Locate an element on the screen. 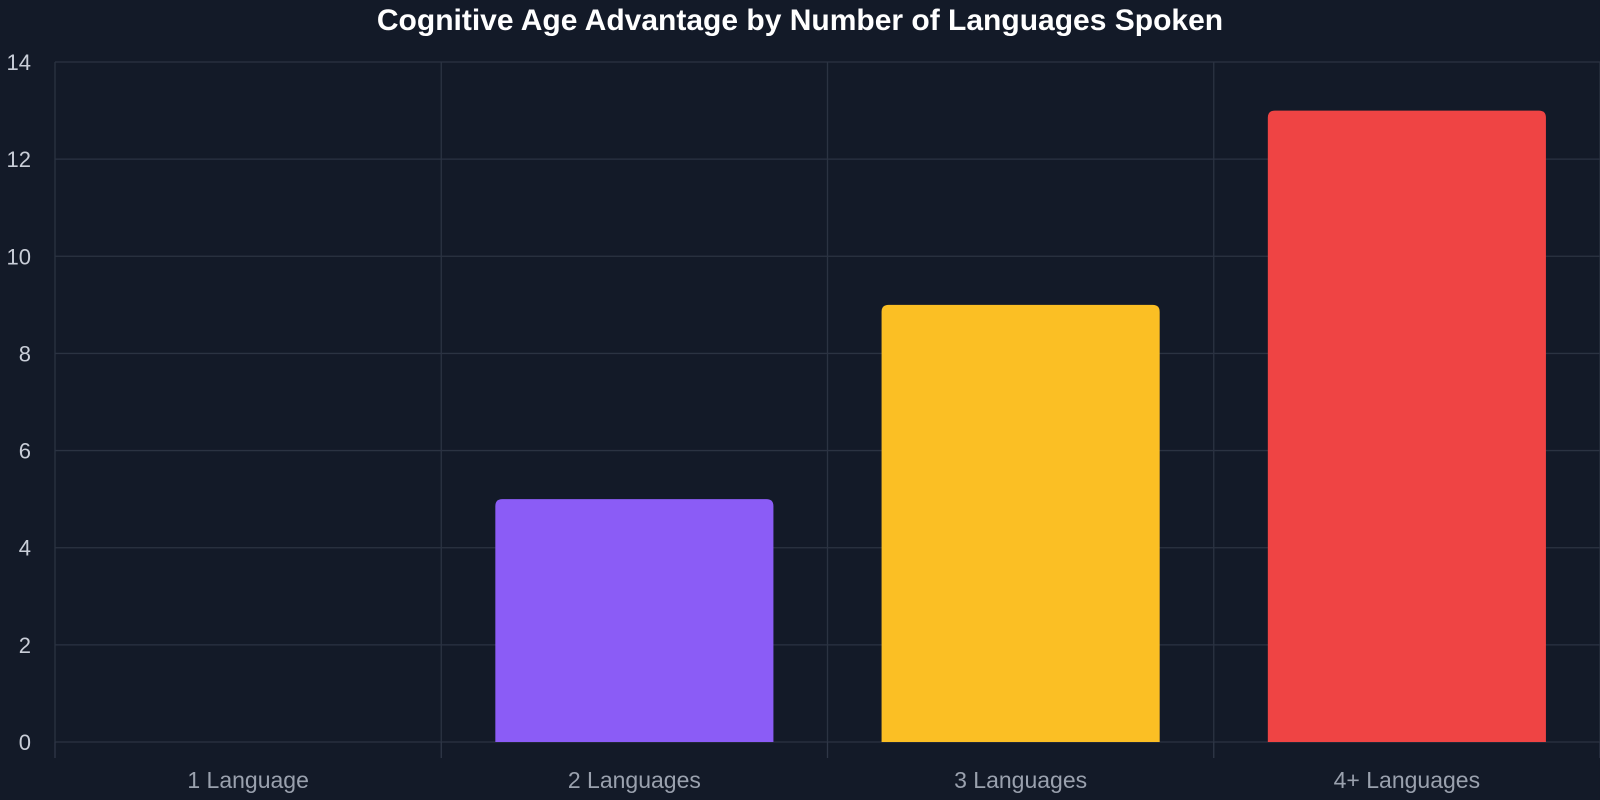 The image size is (1600, 800). y-tick-label: 4 is located at coordinates (25, 548).